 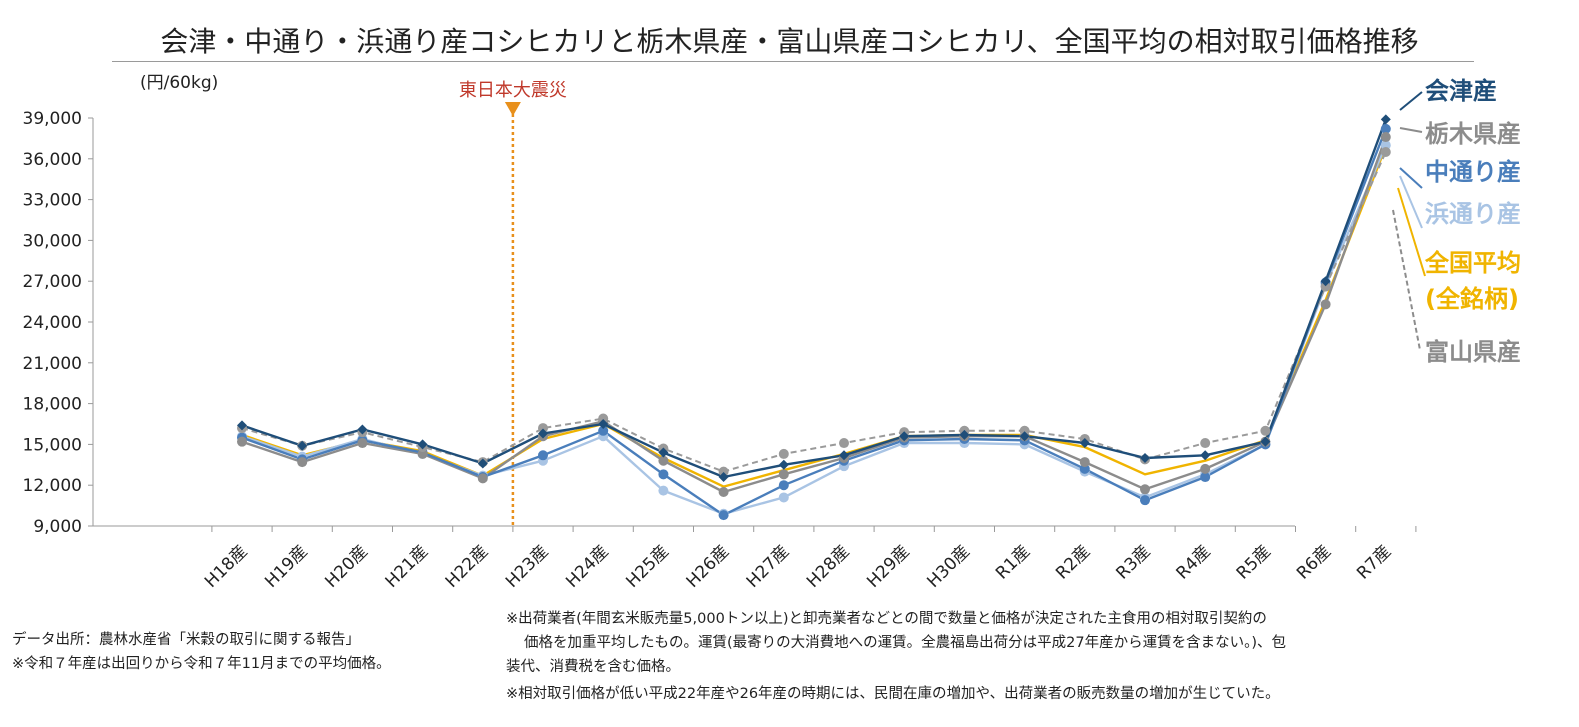 I want to click on legend-label: 浜通り産, so click(x=1473, y=214).